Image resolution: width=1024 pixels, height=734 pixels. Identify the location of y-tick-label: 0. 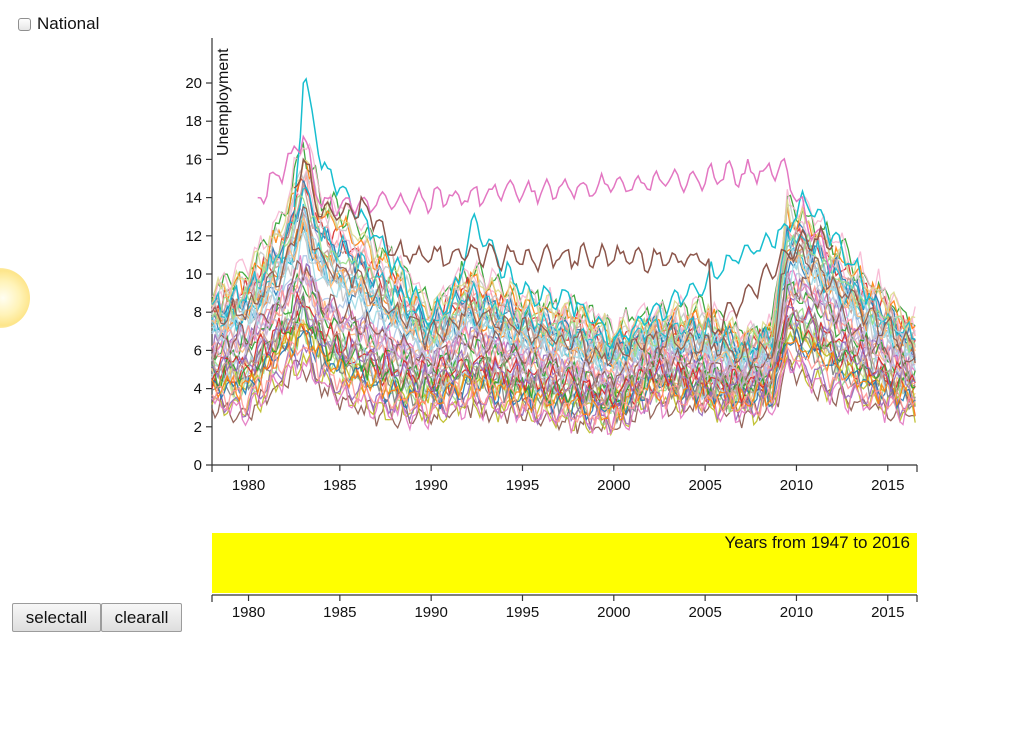
(198, 465).